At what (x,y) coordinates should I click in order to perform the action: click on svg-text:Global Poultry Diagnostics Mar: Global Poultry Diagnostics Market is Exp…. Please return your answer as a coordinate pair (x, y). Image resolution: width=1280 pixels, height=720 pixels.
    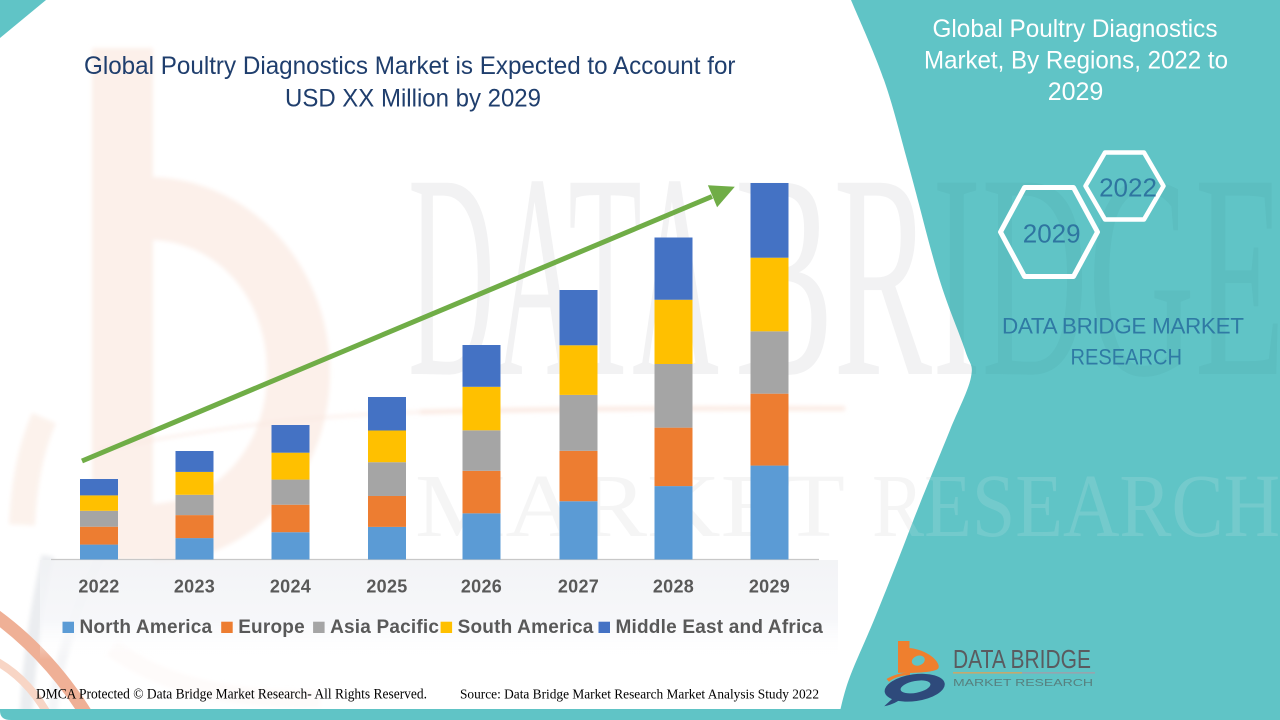
    Looking at the image, I should click on (410, 66).